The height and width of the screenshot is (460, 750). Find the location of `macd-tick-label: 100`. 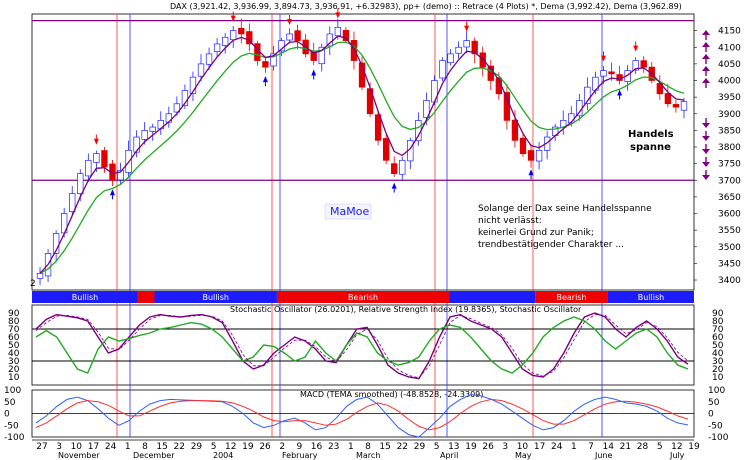

macd-tick-label: 100 is located at coordinates (716, 391).